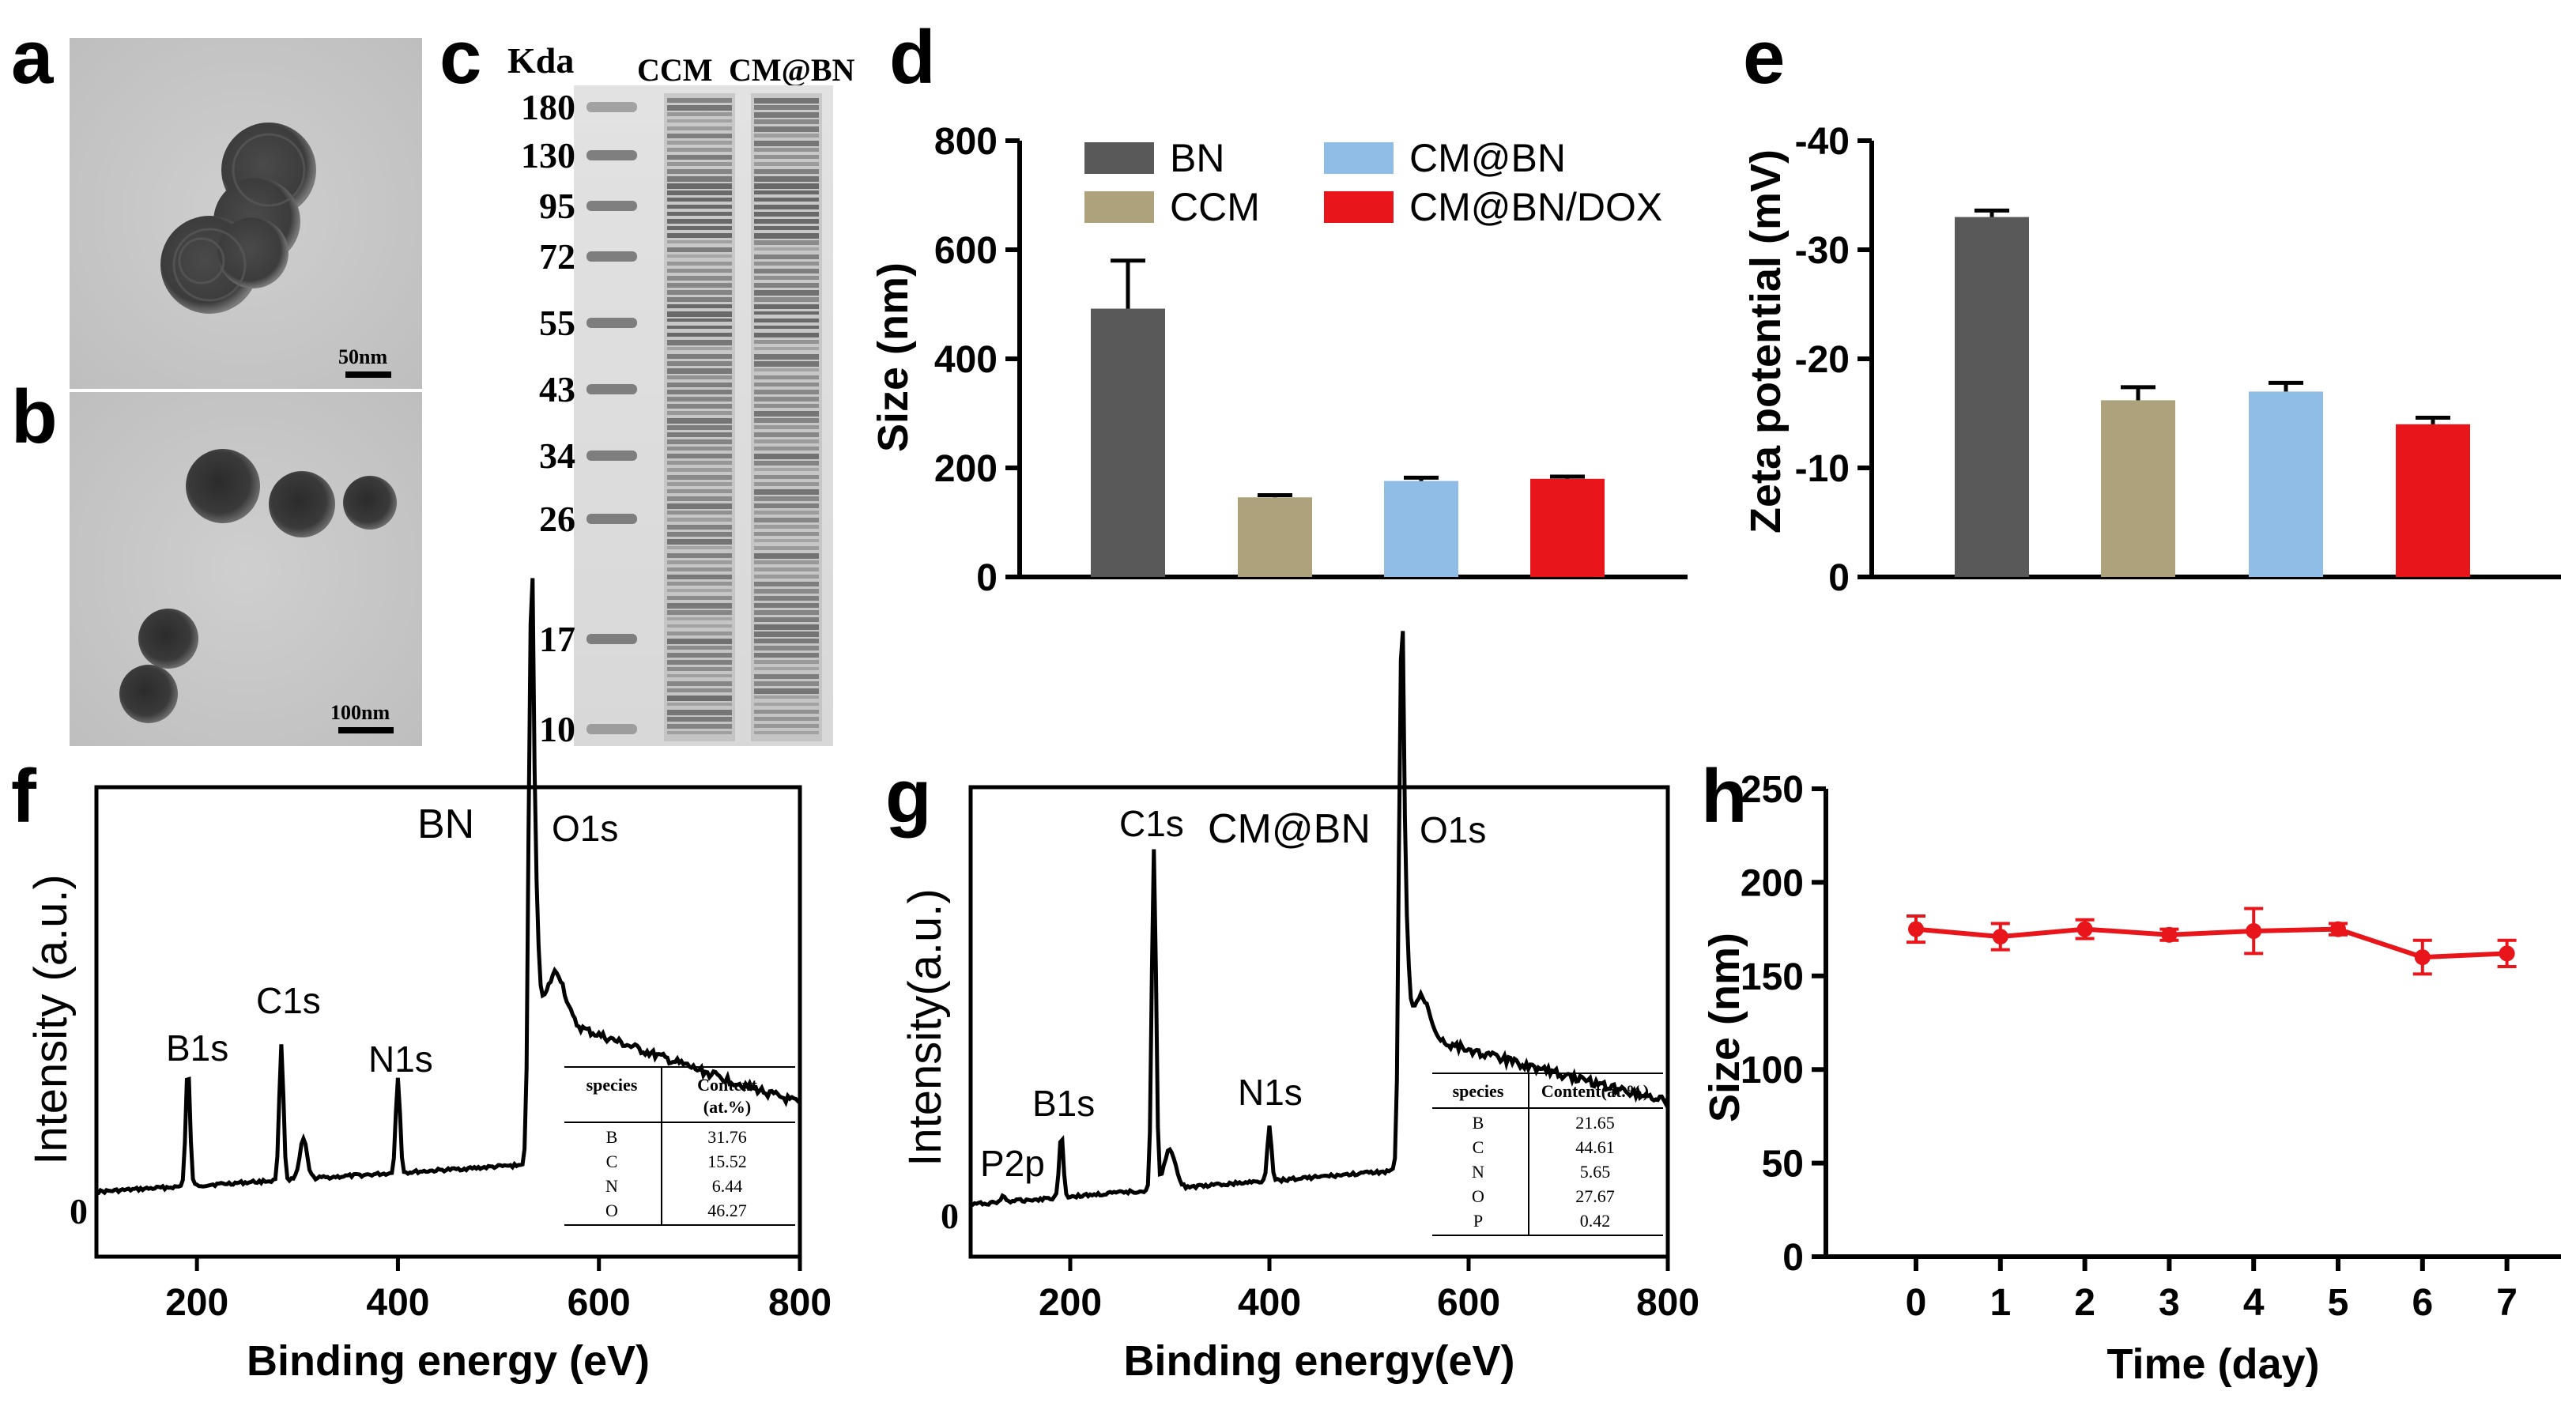  Describe the element at coordinates (288, 1000) in the screenshot. I see `f-peak-c1s: C1s` at that location.